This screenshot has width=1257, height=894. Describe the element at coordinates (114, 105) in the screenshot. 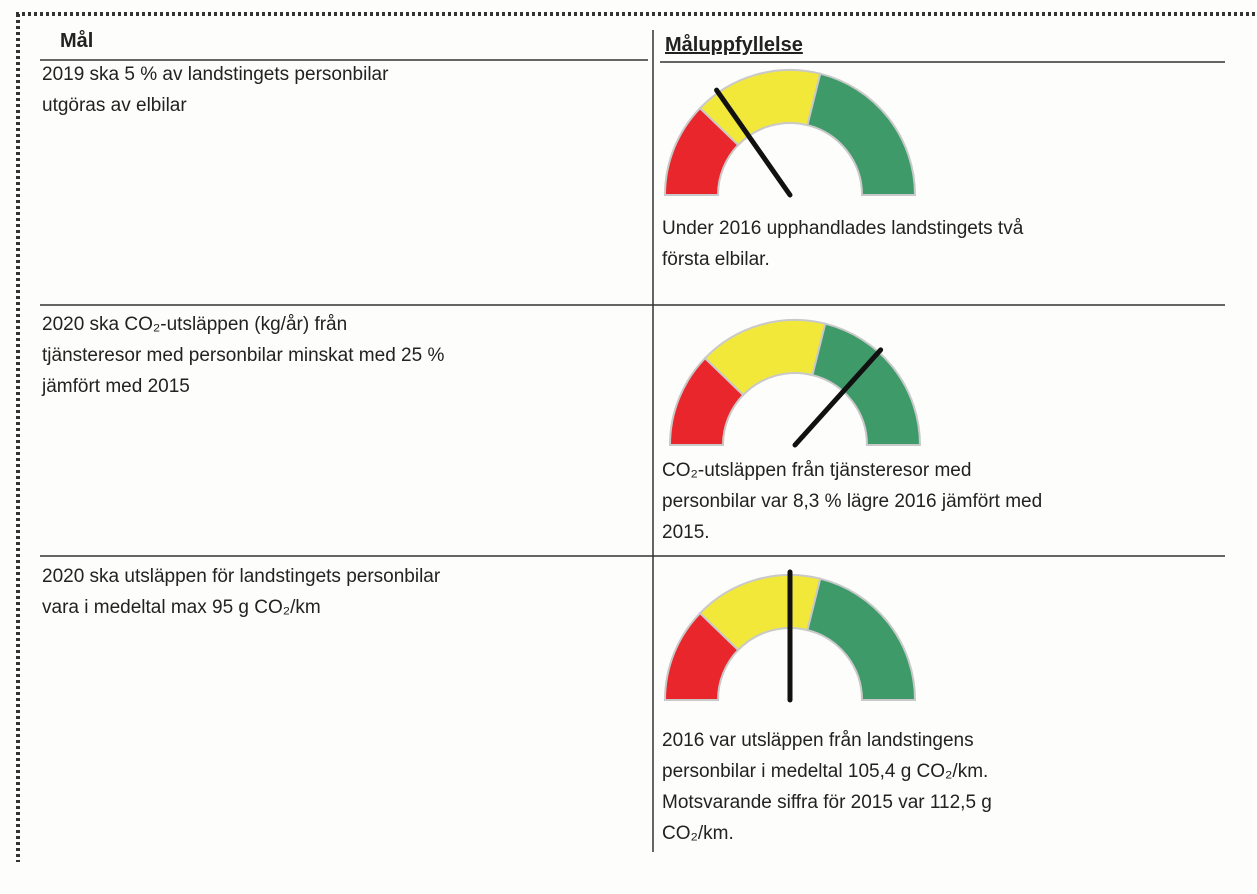

I see `goal-text: utgöras av elbilar` at that location.